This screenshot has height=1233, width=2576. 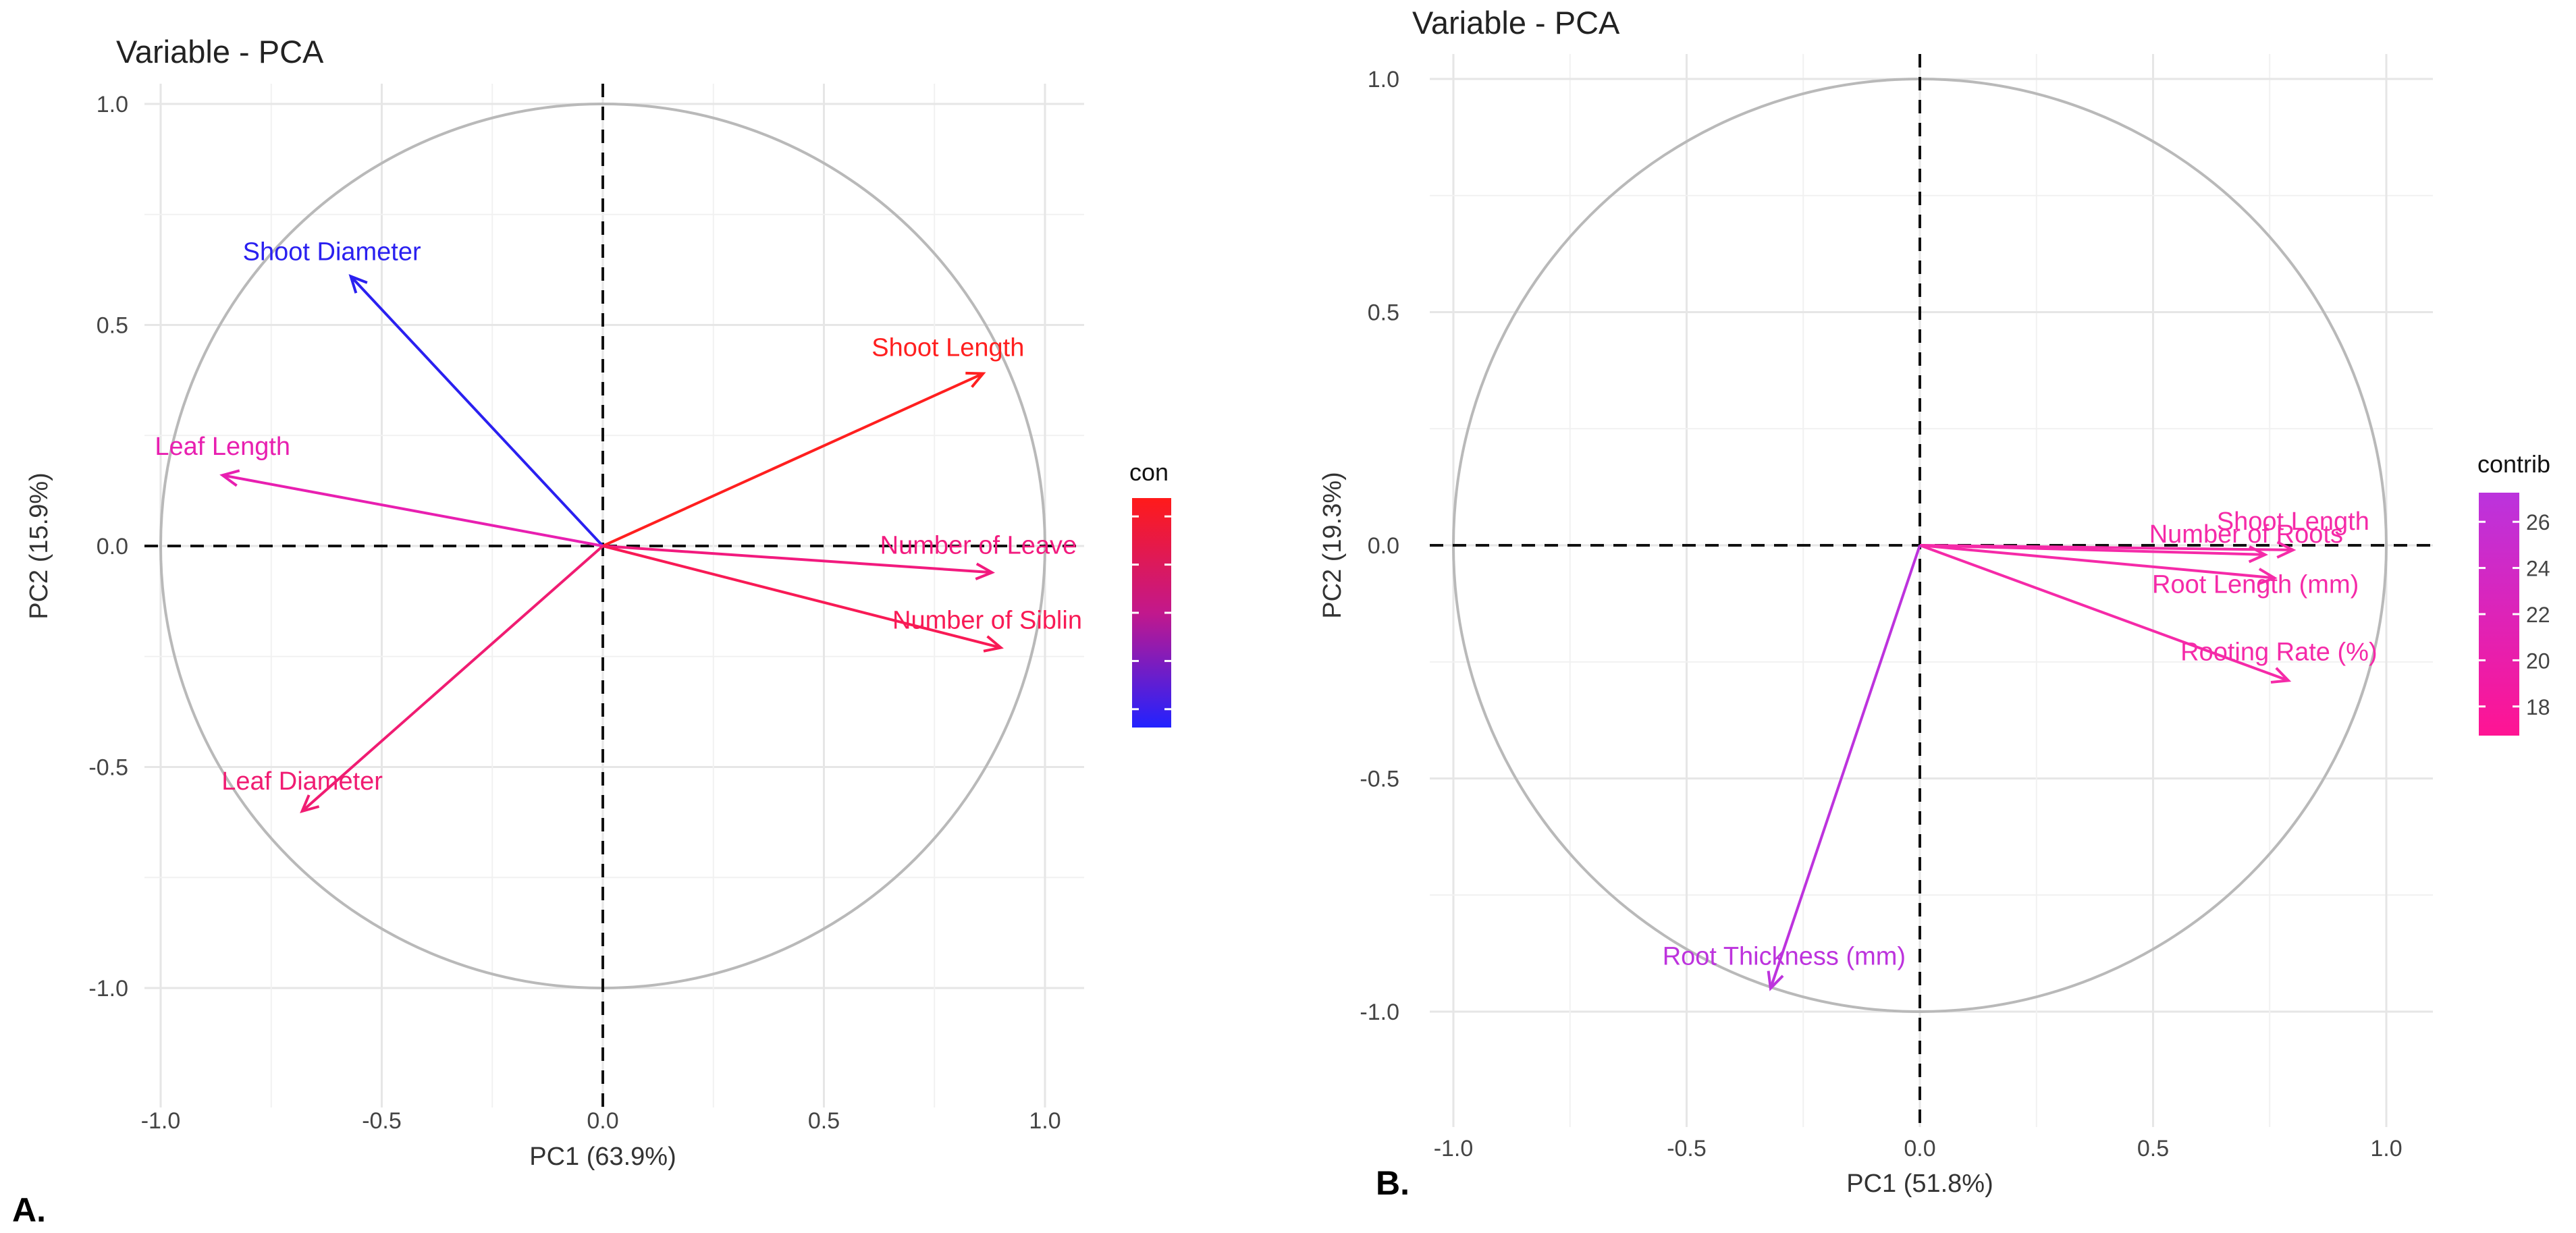 What do you see at coordinates (2538, 615) in the screenshot?
I see `legend-tick-label: 22` at bounding box center [2538, 615].